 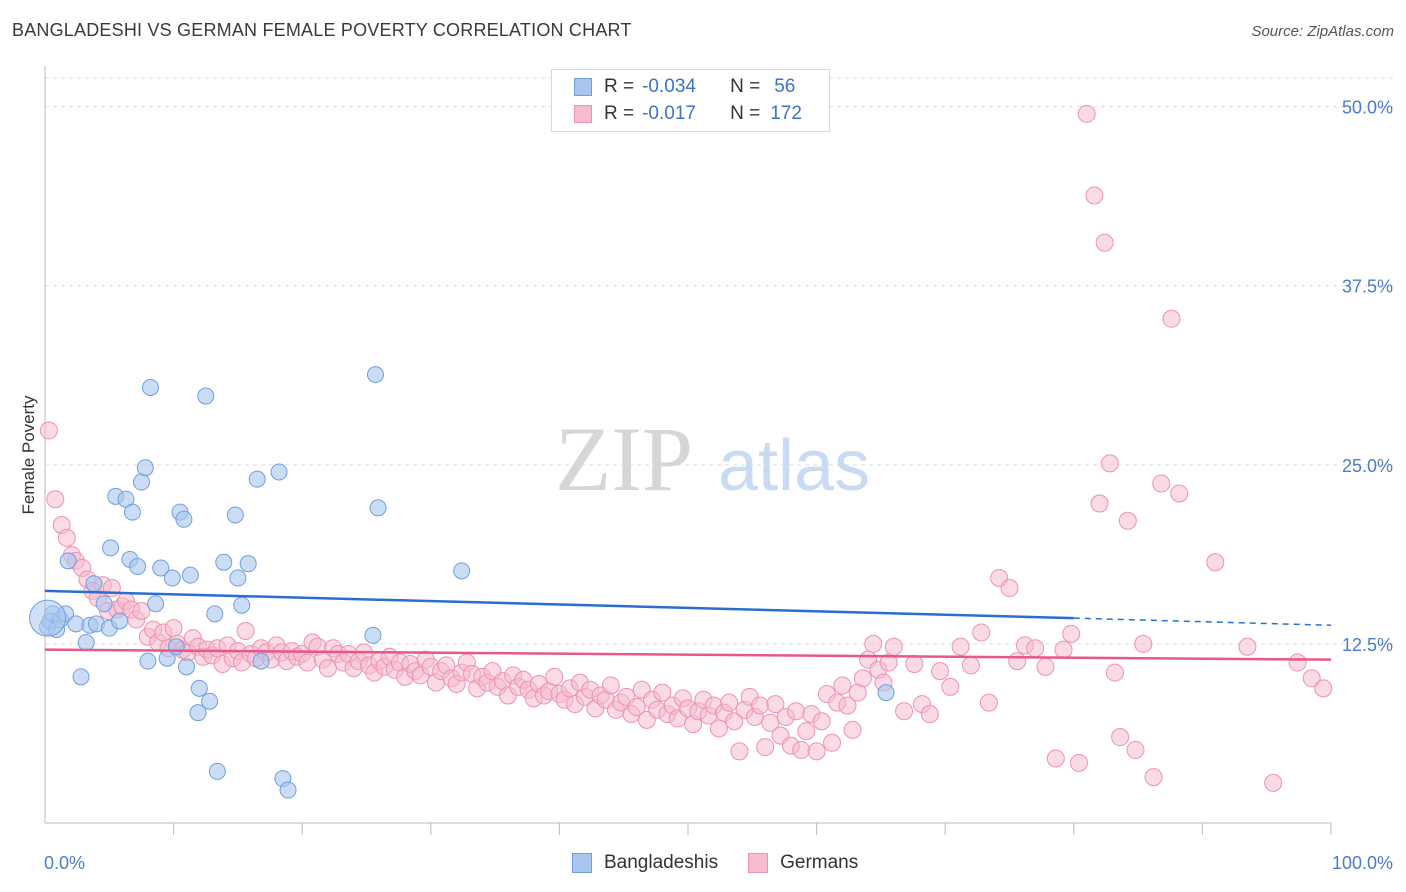 What do you see at coordinates (819, 862) in the screenshot?
I see `legend-label: Germans` at bounding box center [819, 862].